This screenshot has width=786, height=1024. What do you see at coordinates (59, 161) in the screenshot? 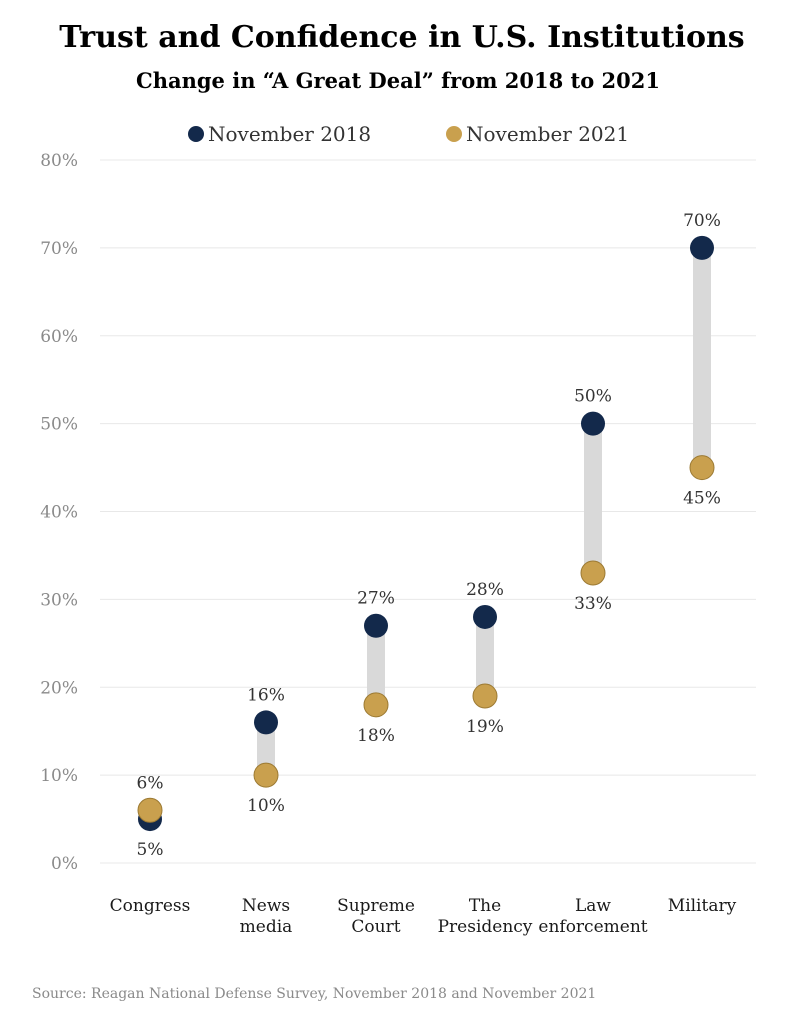
I see `y-tick-label: 80%` at bounding box center [59, 161].